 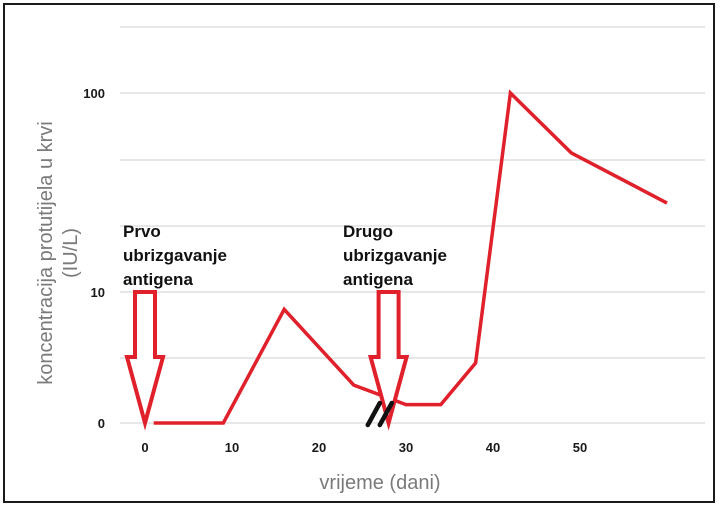 What do you see at coordinates (232, 447) in the screenshot?
I see `x-tick-label: 10` at bounding box center [232, 447].